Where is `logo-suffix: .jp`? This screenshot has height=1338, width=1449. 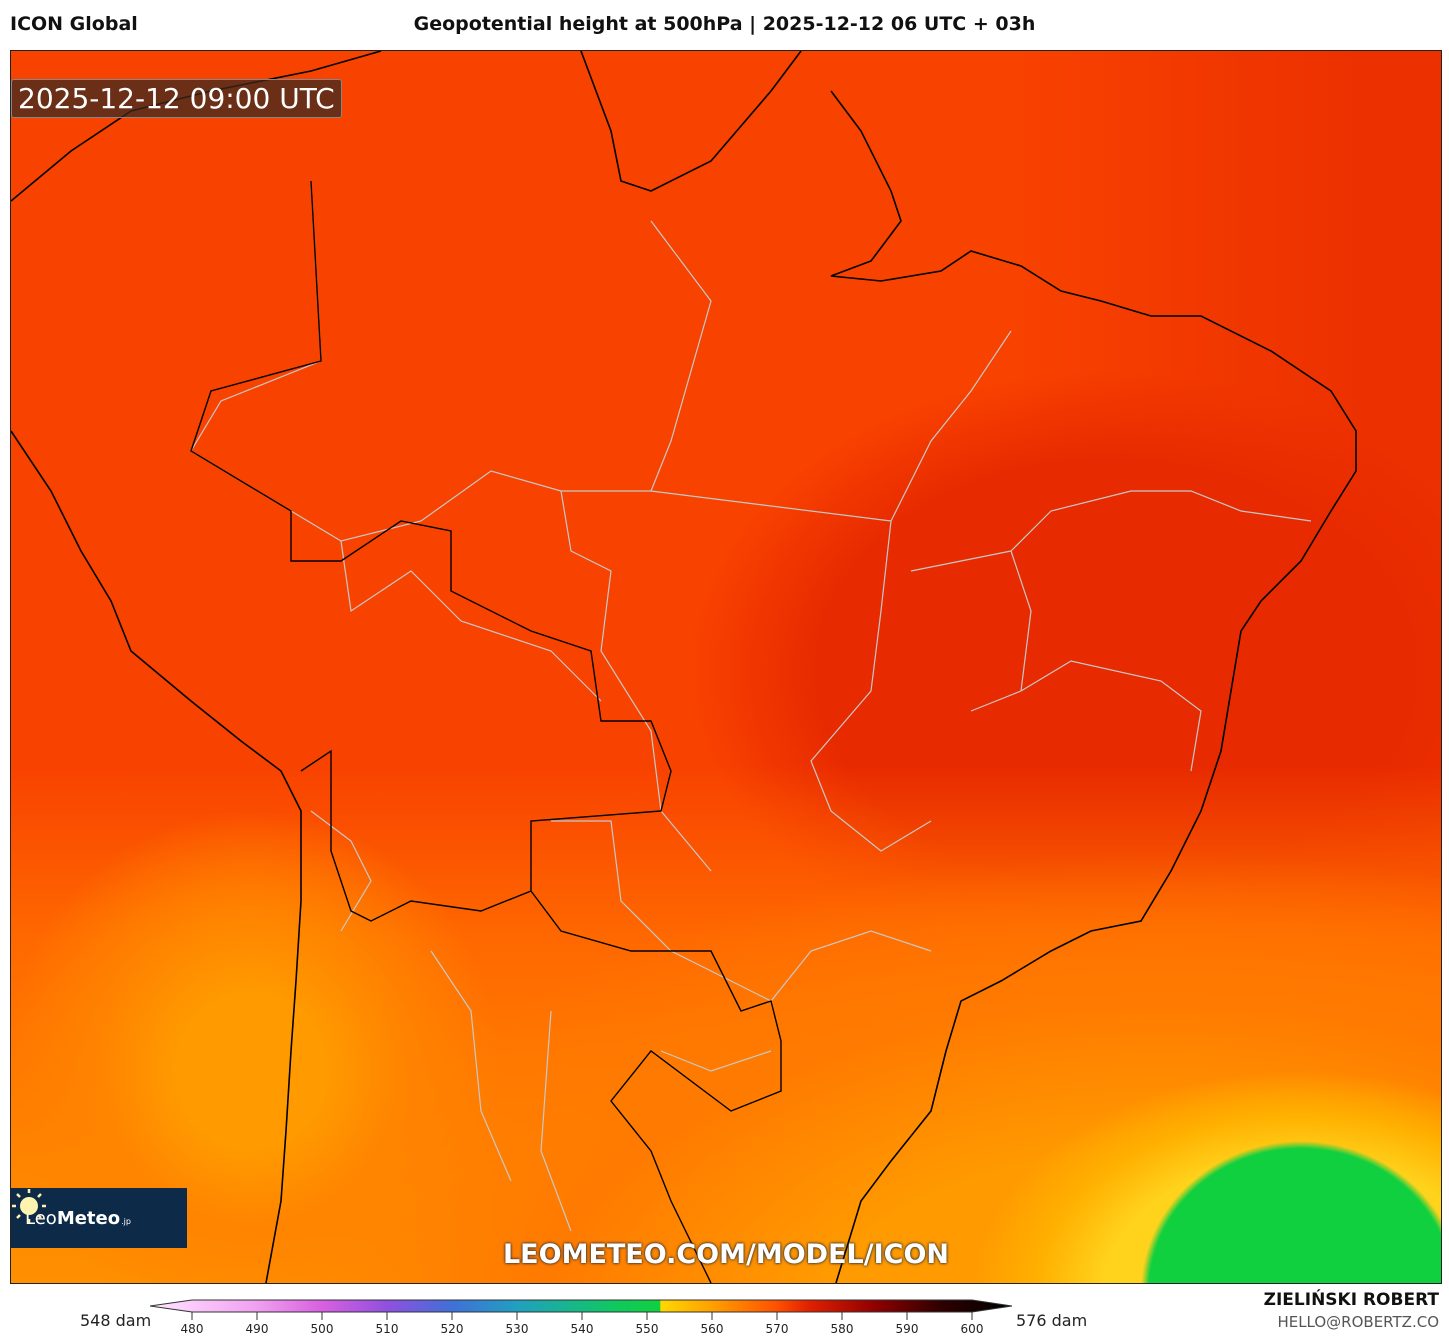
logo-suffix: .jp is located at coordinates (126, 1221).